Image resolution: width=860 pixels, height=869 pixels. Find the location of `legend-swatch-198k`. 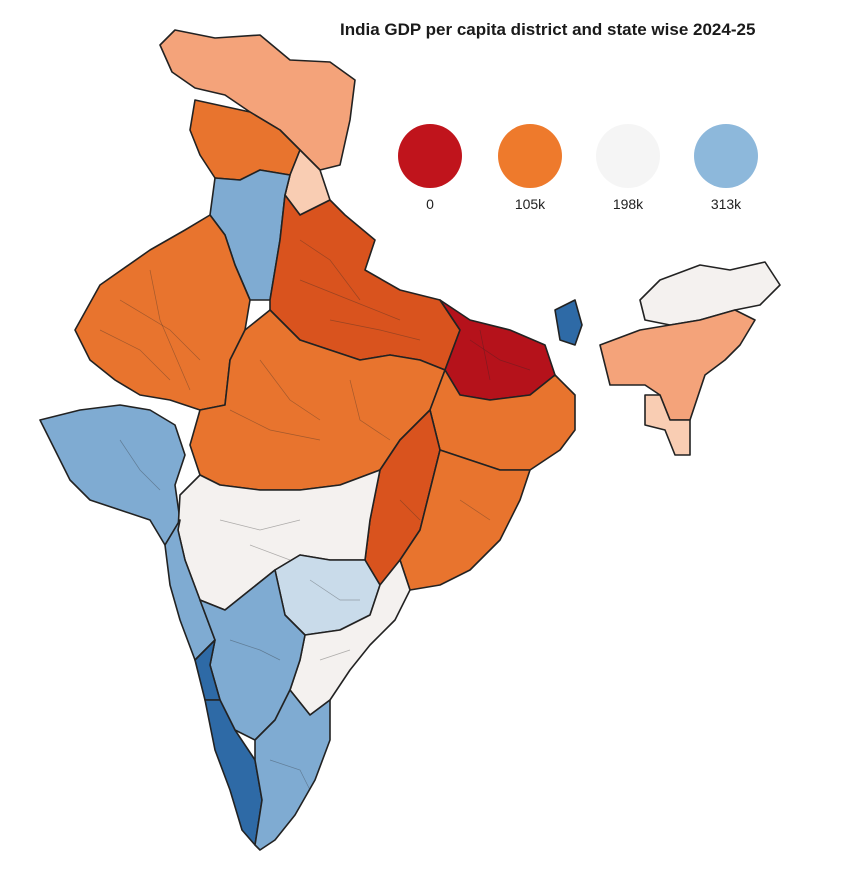

legend-swatch-198k is located at coordinates (628, 156).